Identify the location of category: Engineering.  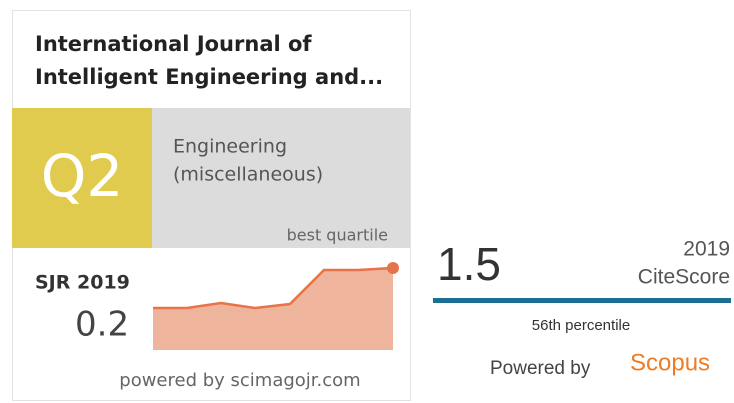
(230, 147).